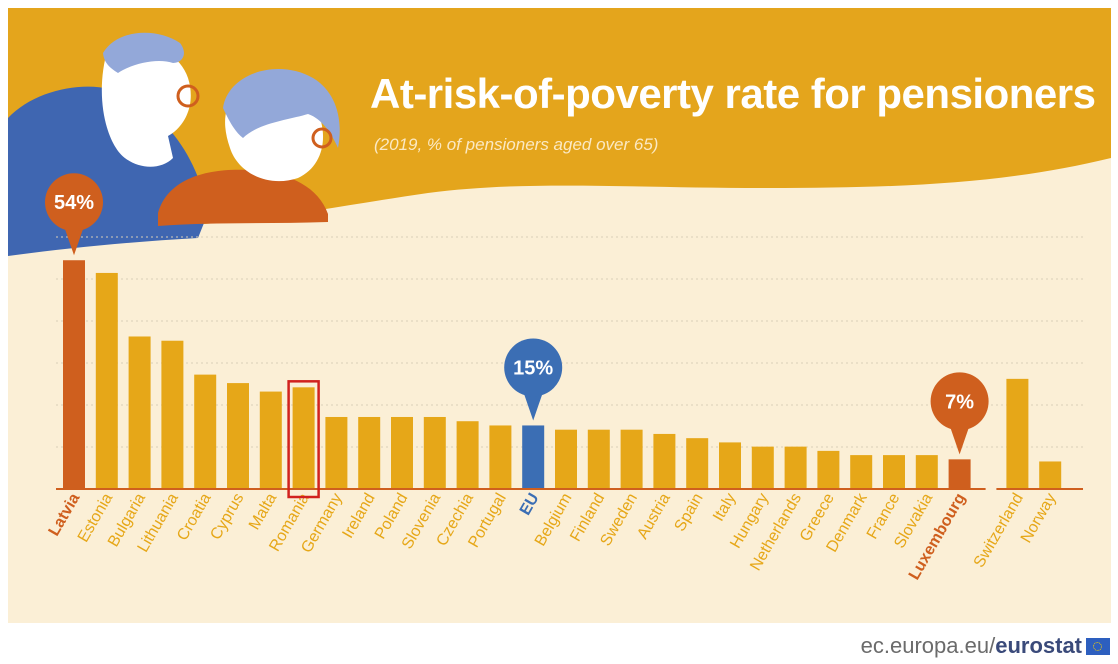  Describe the element at coordinates (959, 440) in the screenshot. I see `callout-pointer-luxembourg` at that location.